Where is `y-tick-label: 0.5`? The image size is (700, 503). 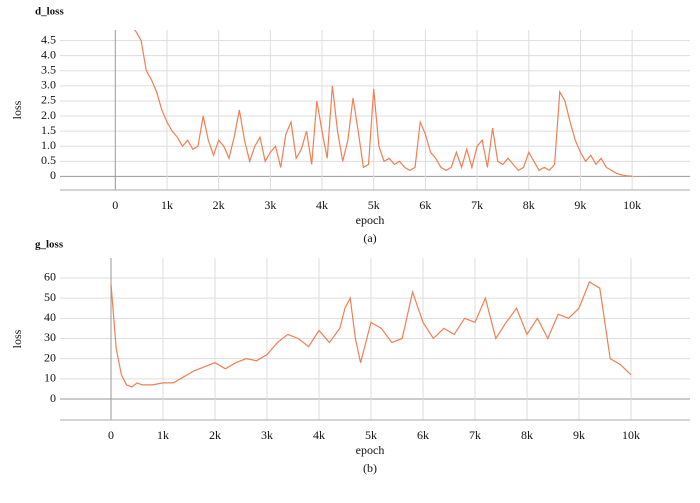
y-tick-label: 0.5 is located at coordinates (48, 160).